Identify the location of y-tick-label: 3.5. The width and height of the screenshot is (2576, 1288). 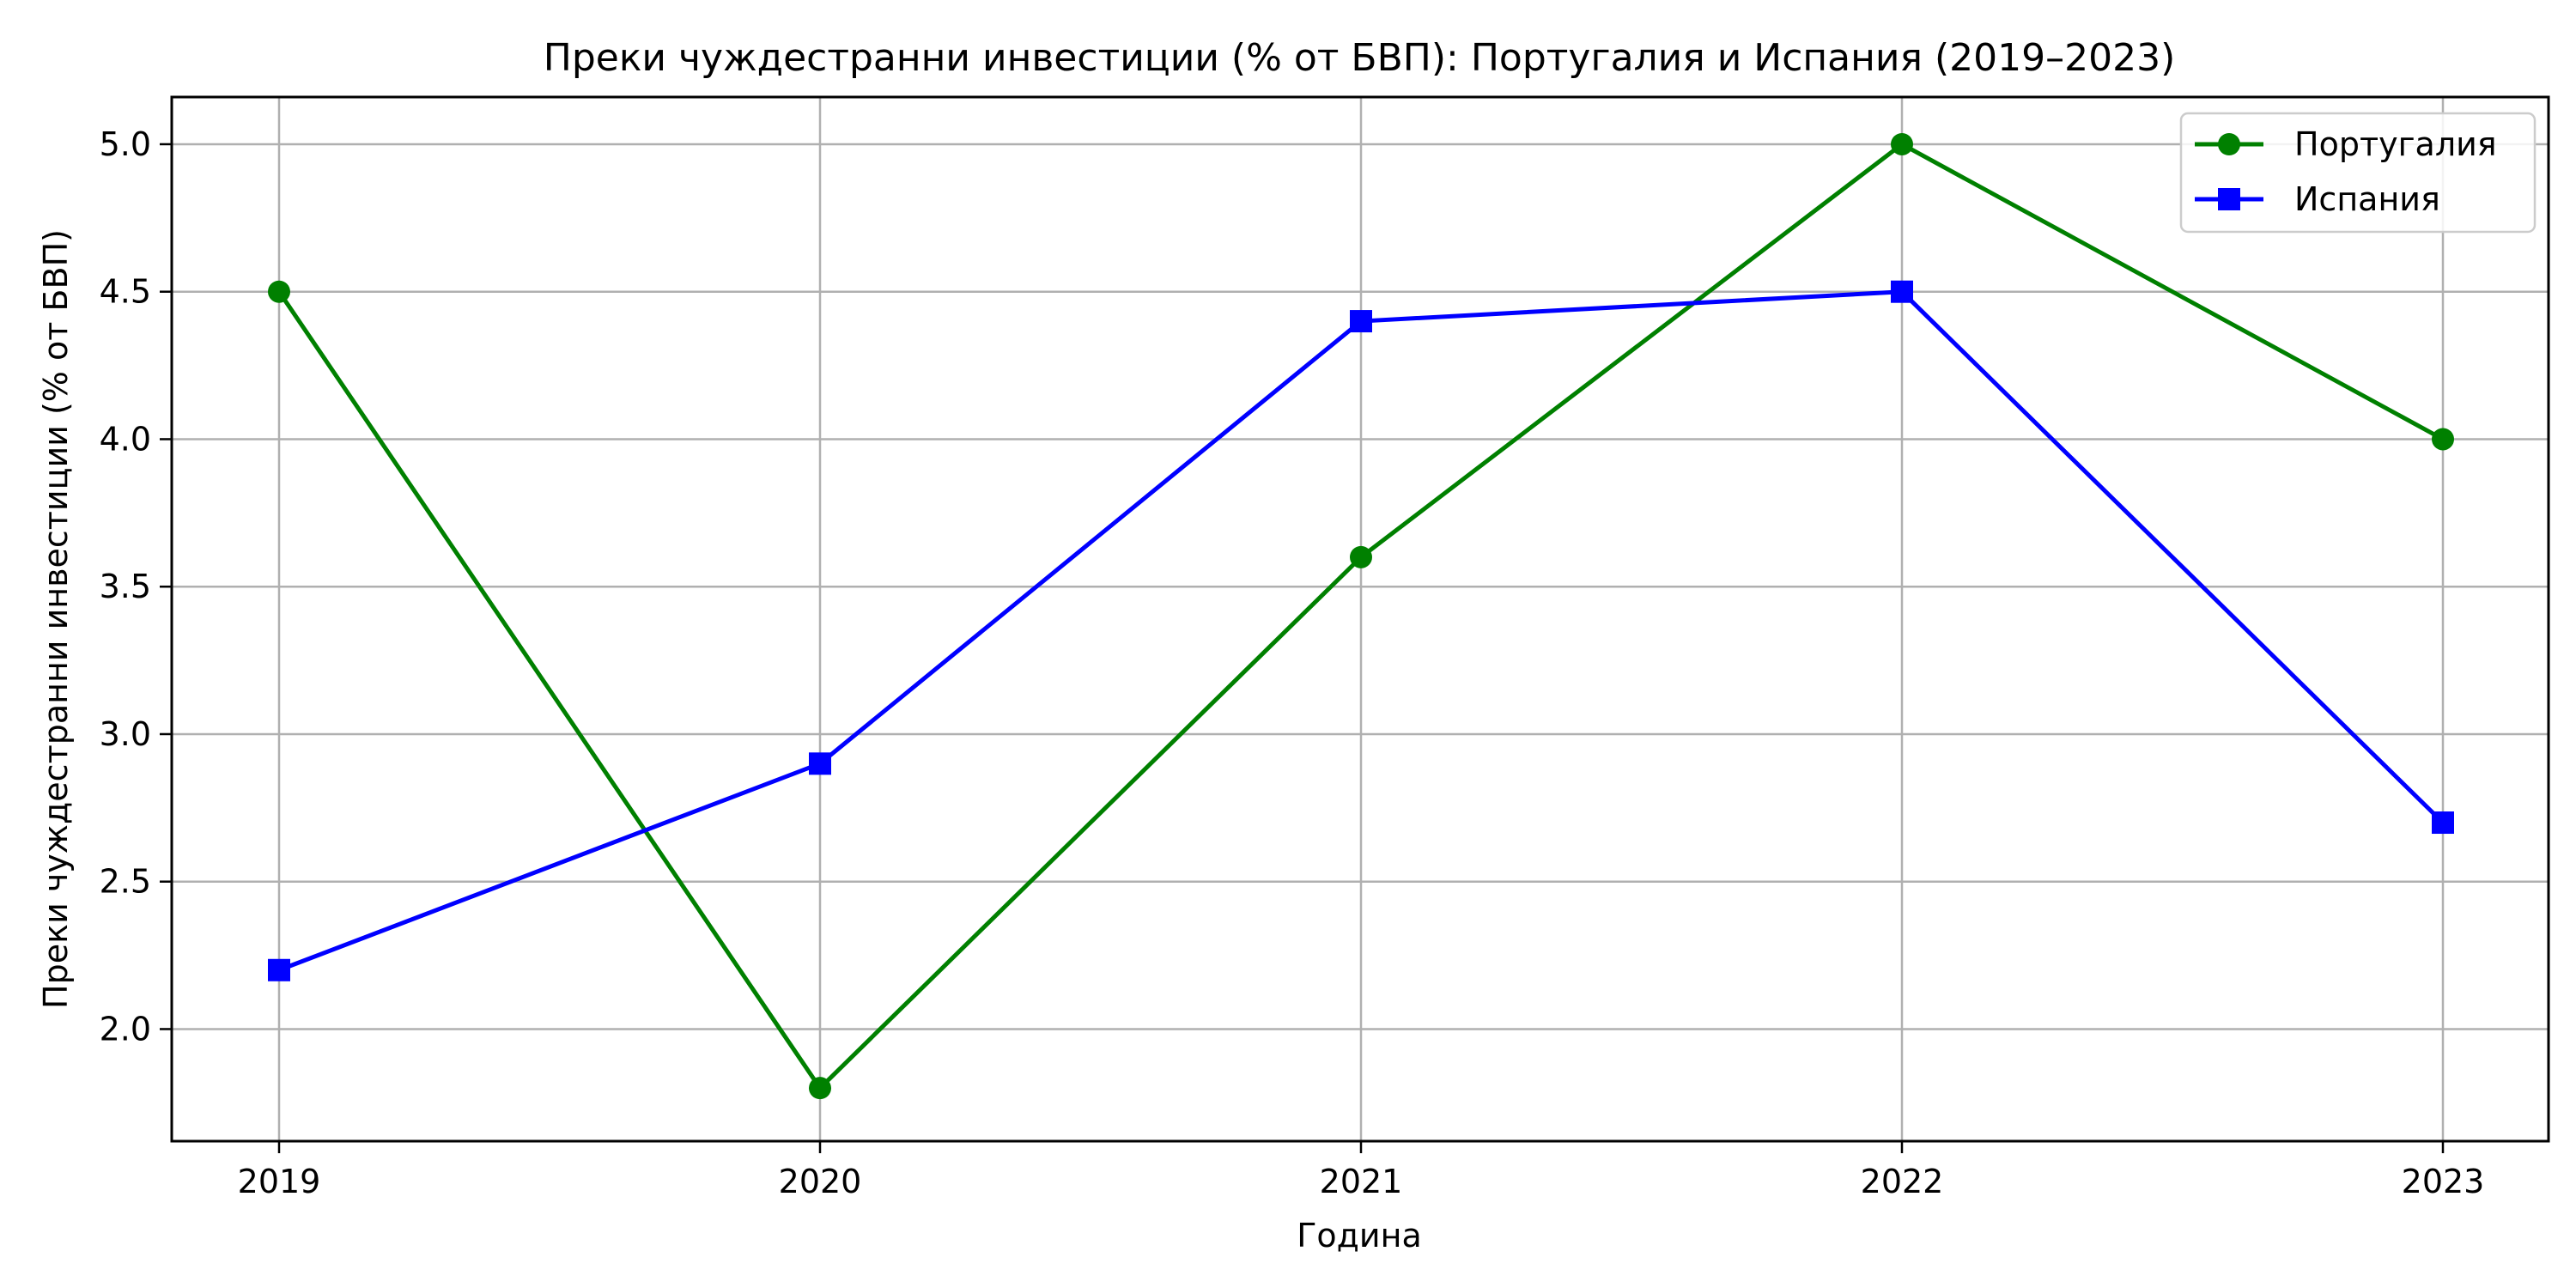
(126, 587).